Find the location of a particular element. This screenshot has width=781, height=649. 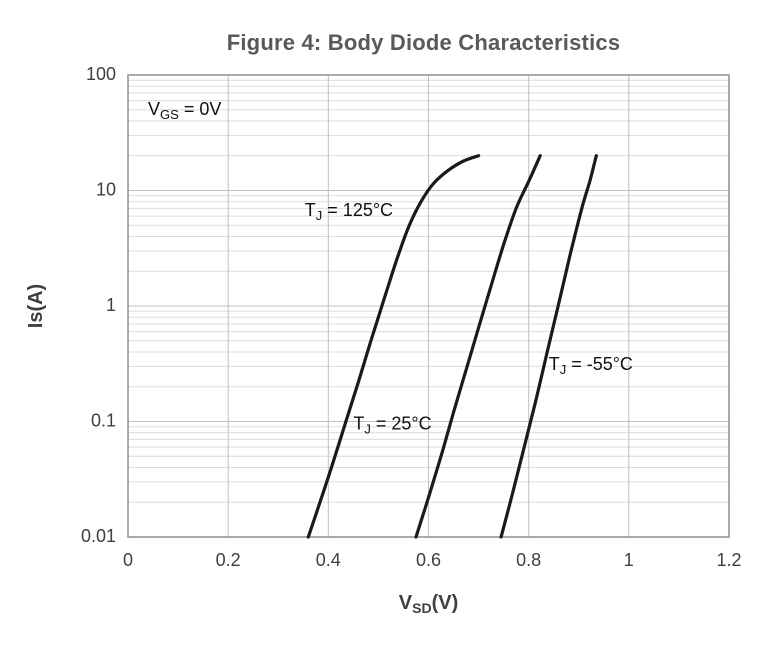

svg-text: 0.2 is located at coordinates (228, 560).